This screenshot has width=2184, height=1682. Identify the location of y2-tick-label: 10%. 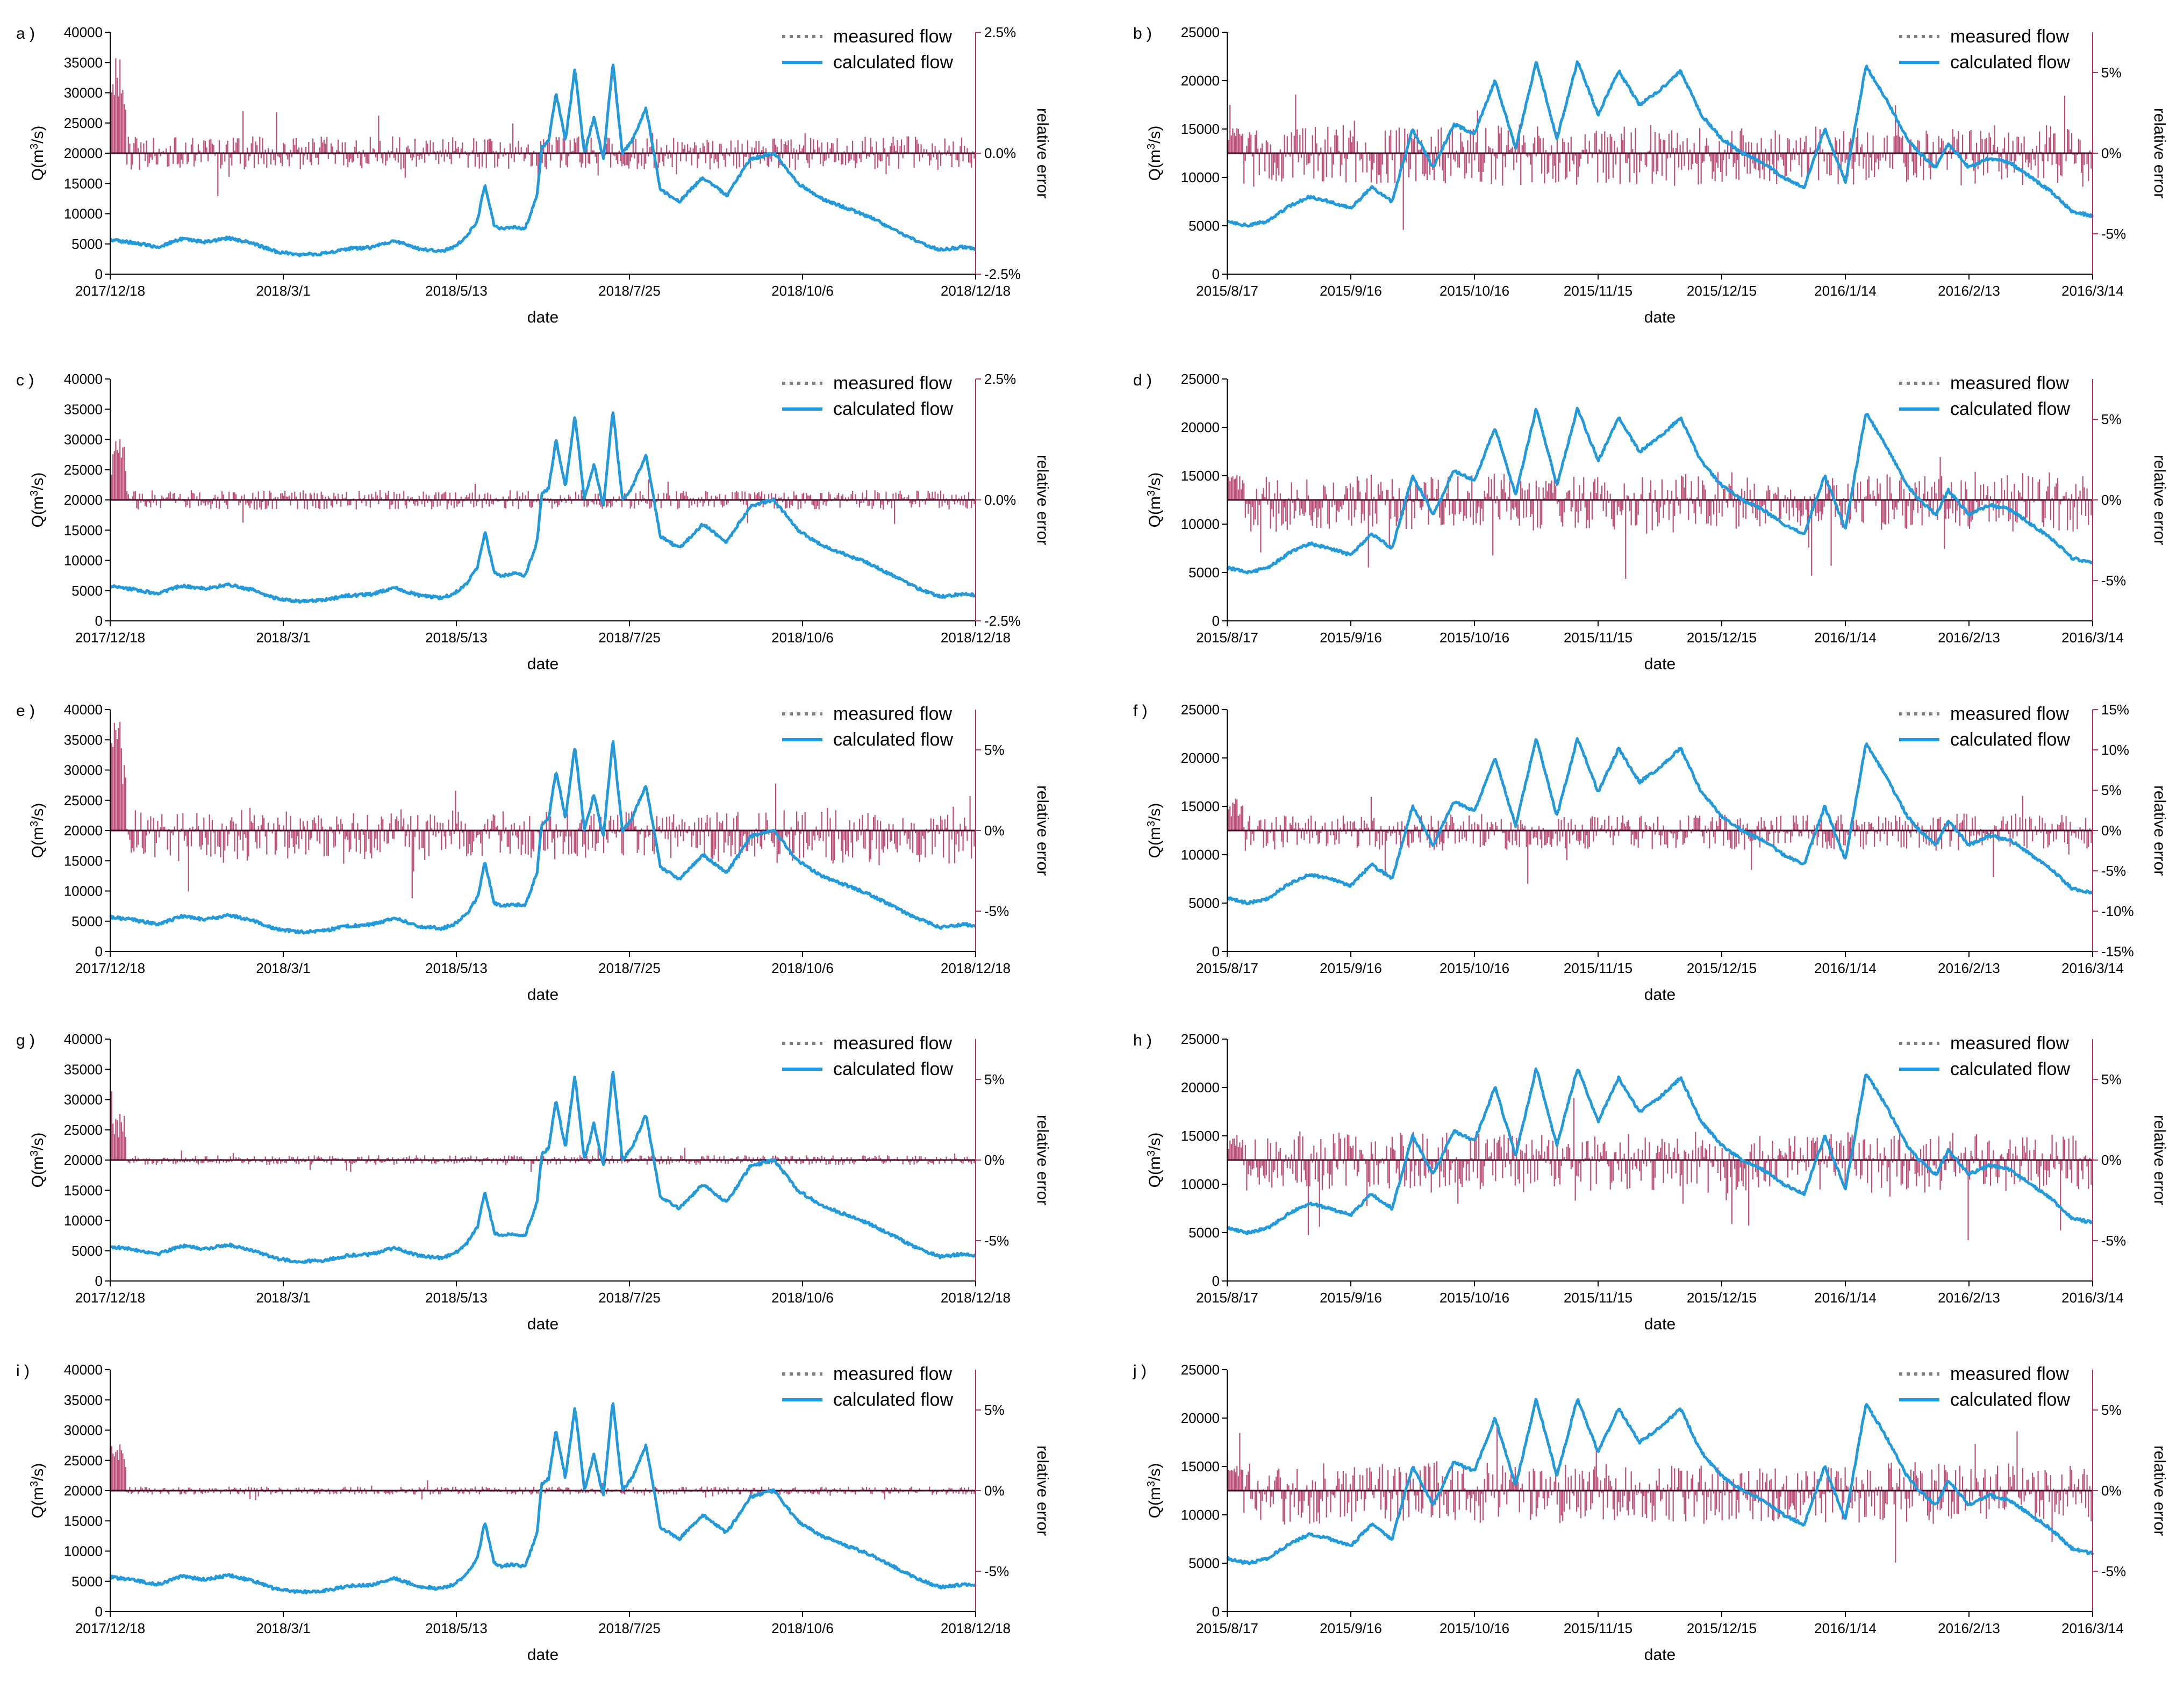
(2115, 750).